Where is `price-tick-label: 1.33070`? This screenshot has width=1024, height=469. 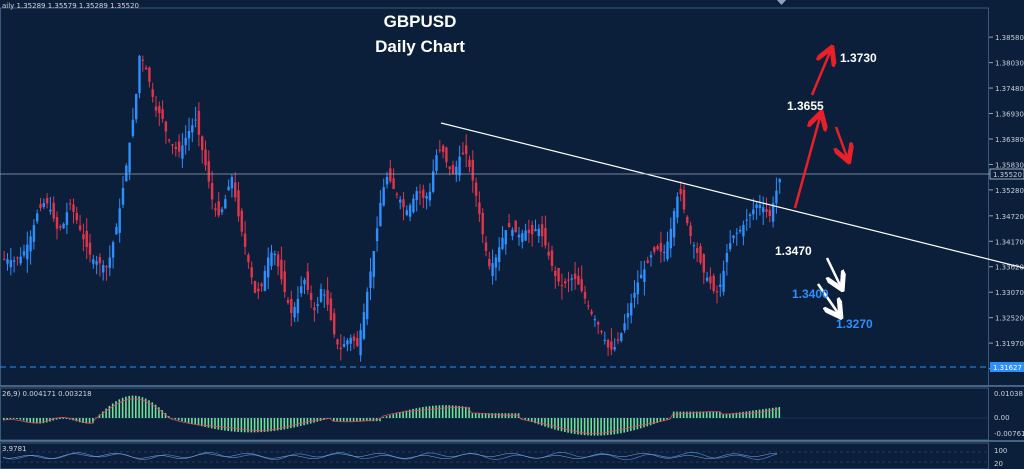
price-tick-label: 1.33070 is located at coordinates (1009, 293).